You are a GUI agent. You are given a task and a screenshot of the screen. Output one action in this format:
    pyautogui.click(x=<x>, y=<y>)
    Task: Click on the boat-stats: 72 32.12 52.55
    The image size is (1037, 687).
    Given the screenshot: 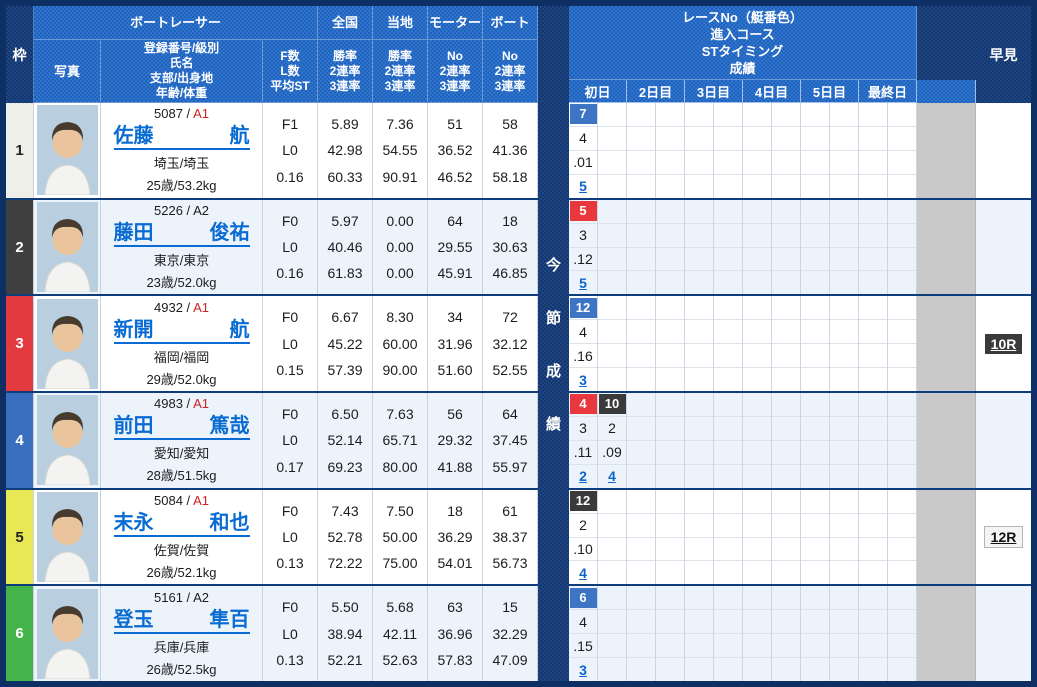 What is the action you would take?
    pyautogui.click(x=510, y=344)
    